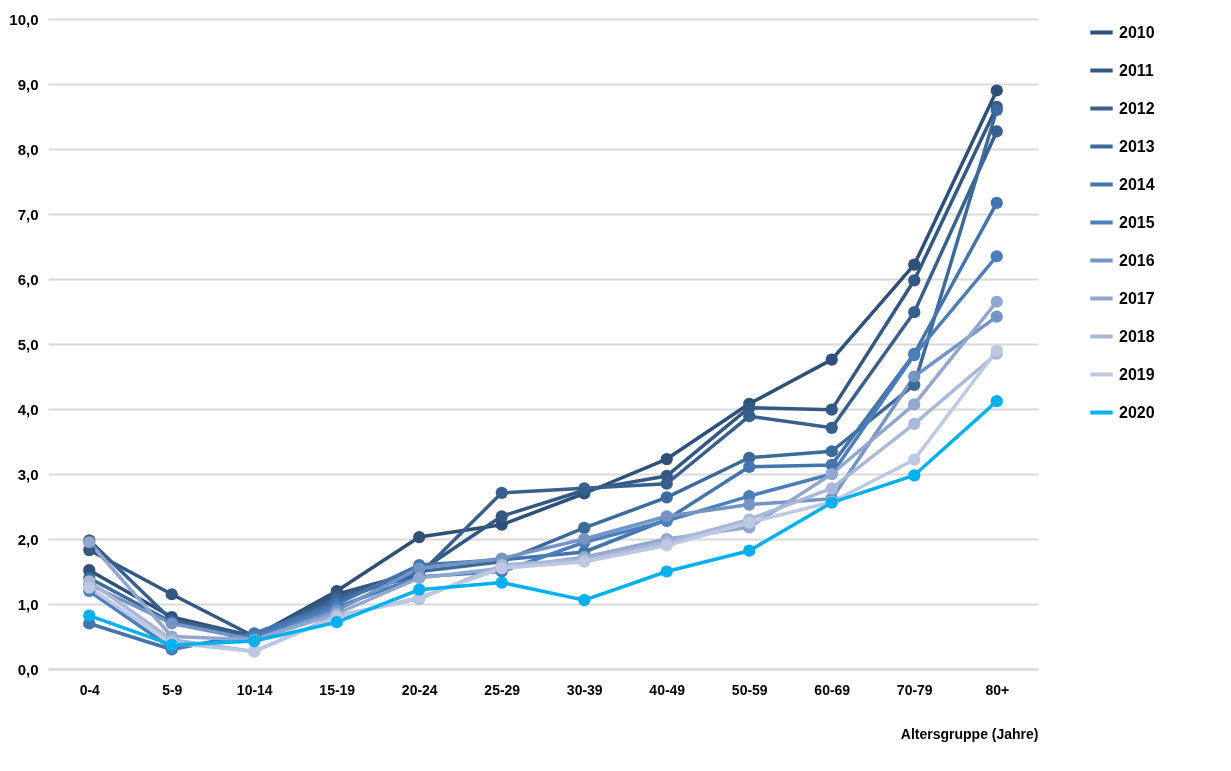 The height and width of the screenshot is (771, 1231). What do you see at coordinates (28, 344) in the screenshot?
I see `y-tick-label: 5,0` at bounding box center [28, 344].